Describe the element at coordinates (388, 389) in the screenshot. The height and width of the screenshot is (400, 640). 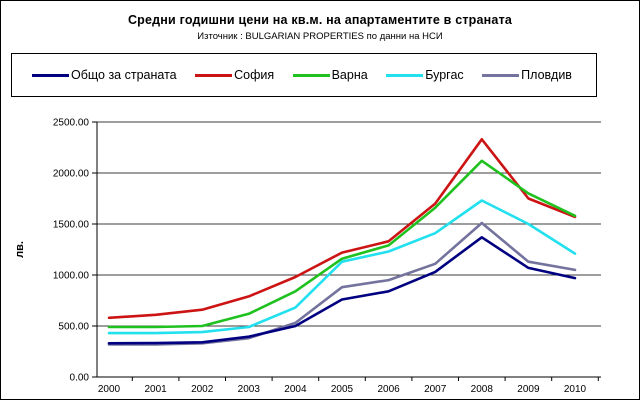
I see `x-tick-label: 2006` at that location.